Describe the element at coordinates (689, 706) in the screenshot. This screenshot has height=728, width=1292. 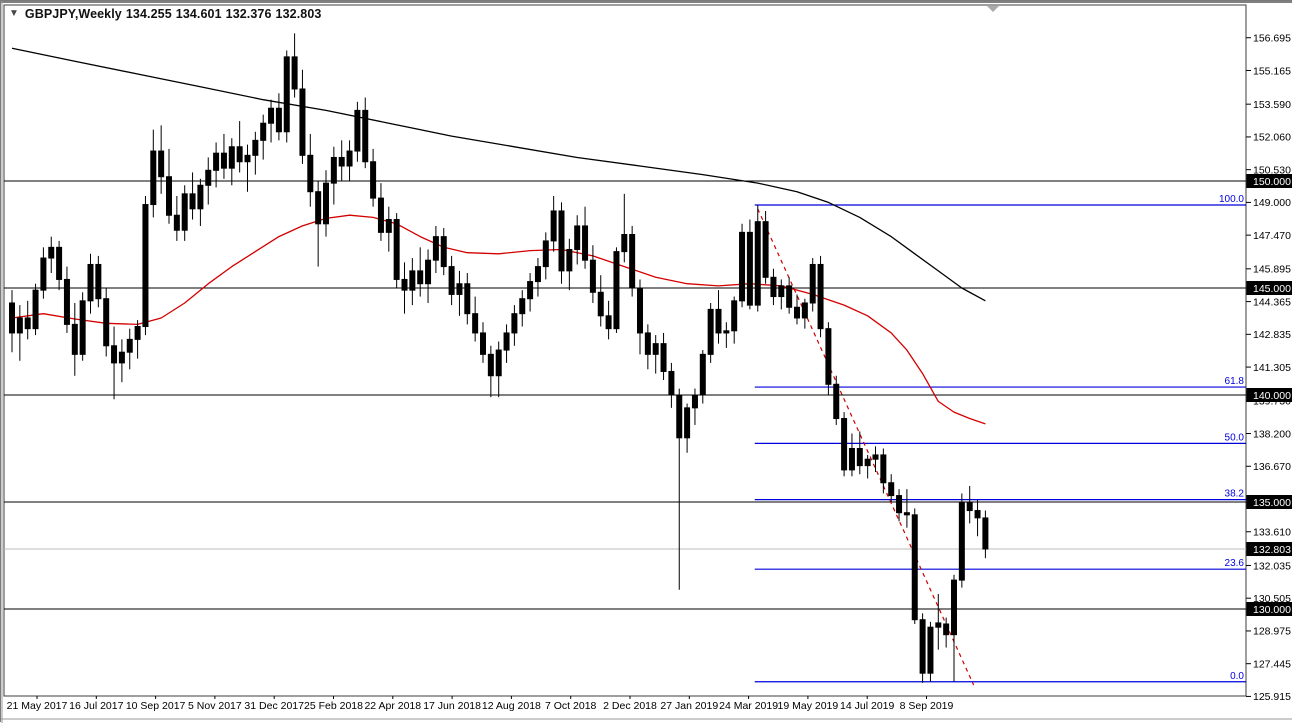
I see `x-tick-label: 27 Jan 2019` at that location.